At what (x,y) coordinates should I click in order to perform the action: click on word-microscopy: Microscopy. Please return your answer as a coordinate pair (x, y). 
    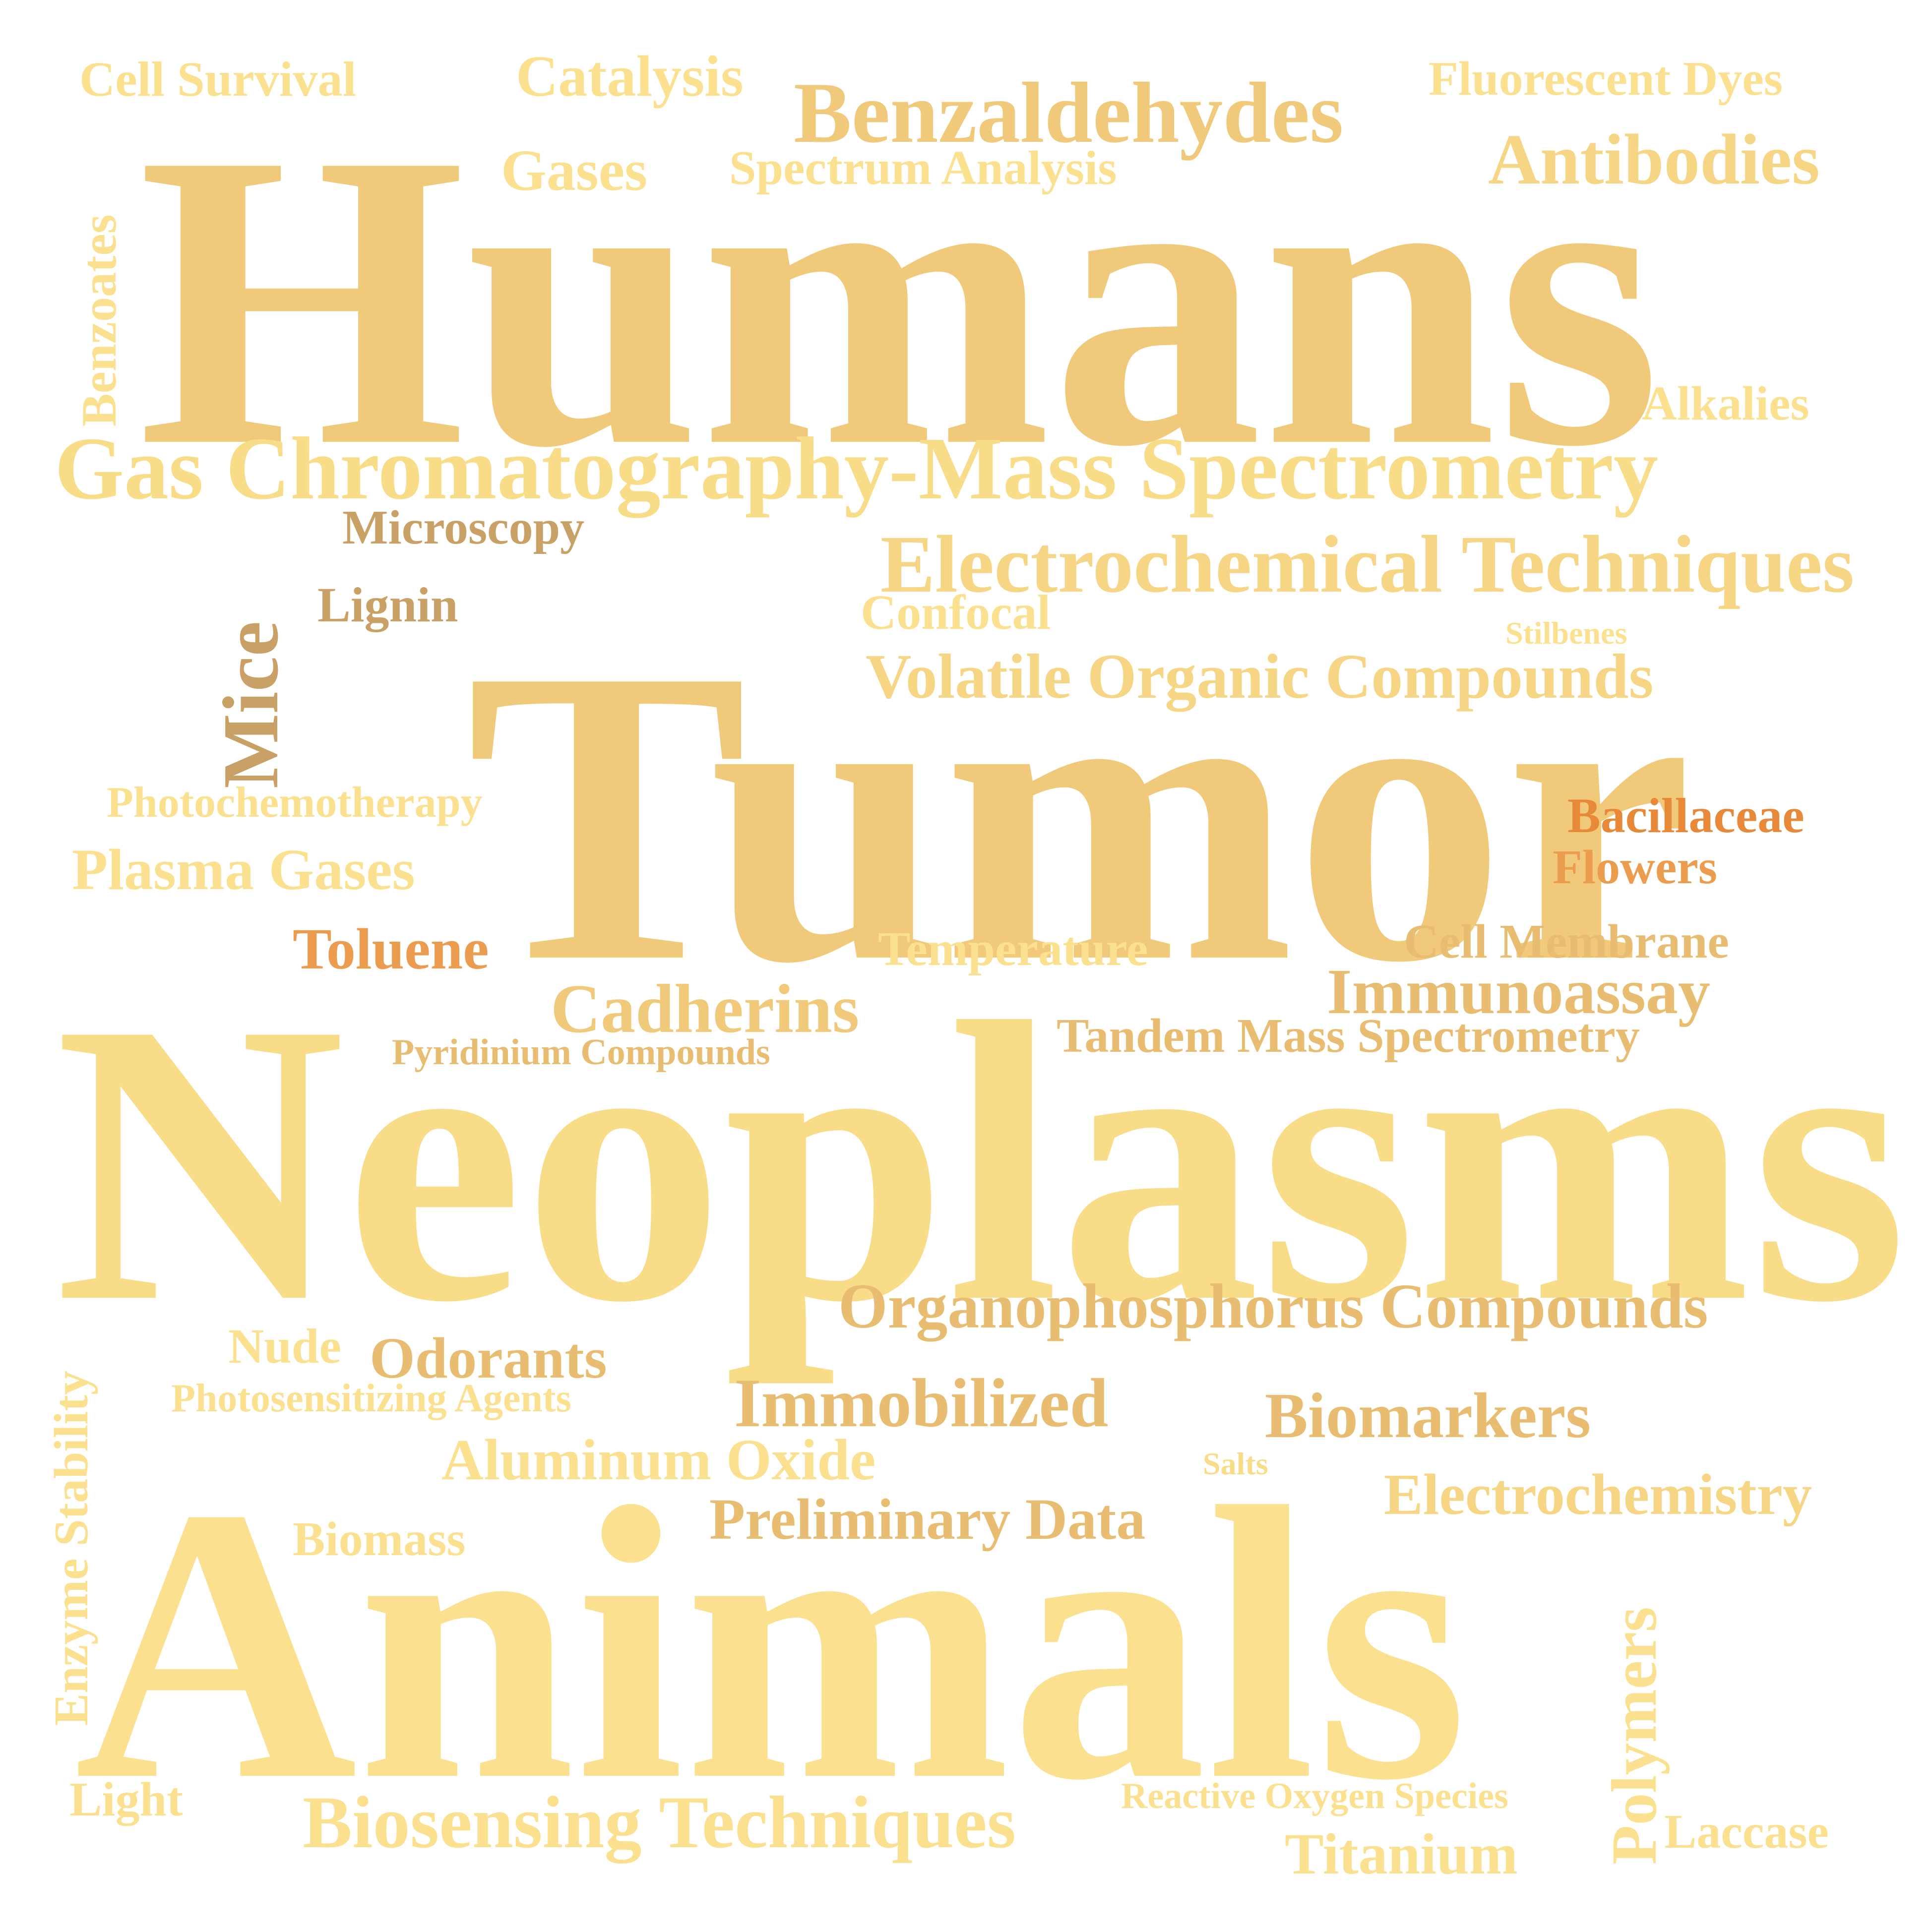
    Looking at the image, I should click on (463, 527).